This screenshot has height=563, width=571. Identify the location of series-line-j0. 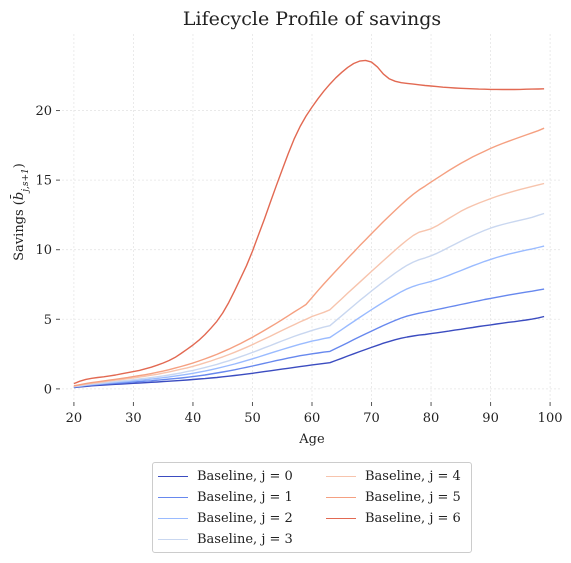
(309, 352).